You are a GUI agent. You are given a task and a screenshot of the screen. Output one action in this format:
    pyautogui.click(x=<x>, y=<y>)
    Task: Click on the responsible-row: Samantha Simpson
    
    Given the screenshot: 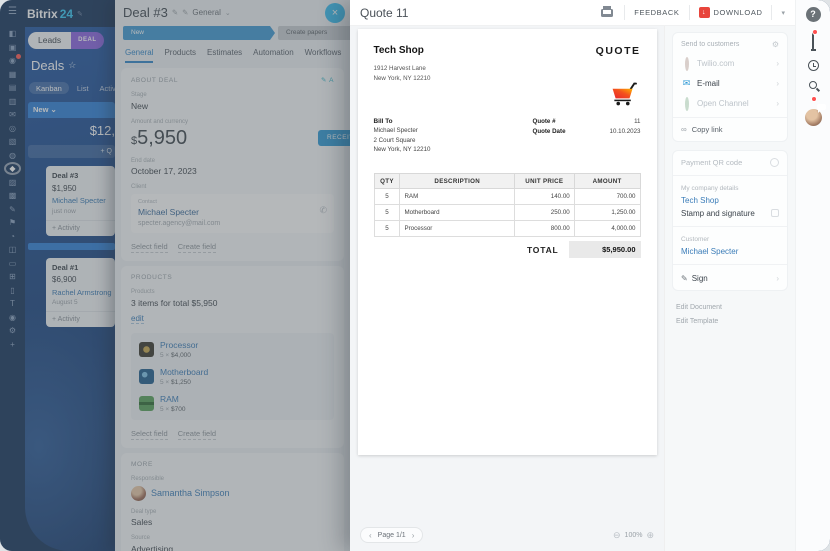 What is the action you would take?
    pyautogui.click(x=232, y=493)
    